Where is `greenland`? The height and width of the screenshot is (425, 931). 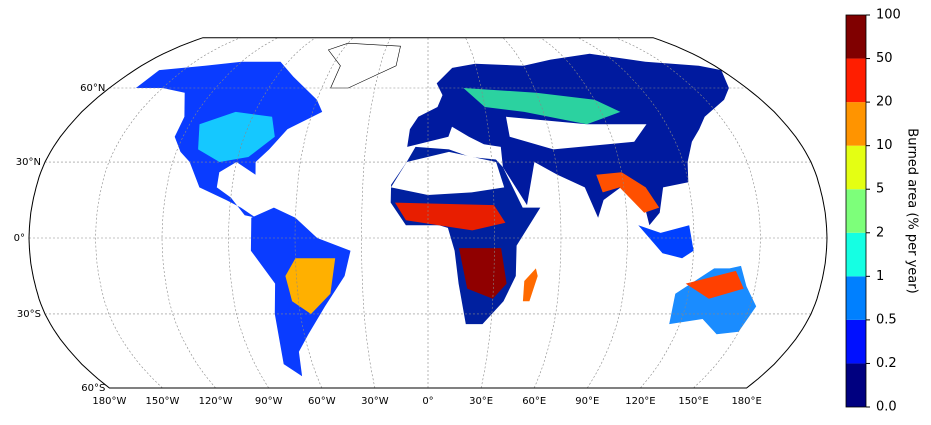
greenland is located at coordinates (364, 65).